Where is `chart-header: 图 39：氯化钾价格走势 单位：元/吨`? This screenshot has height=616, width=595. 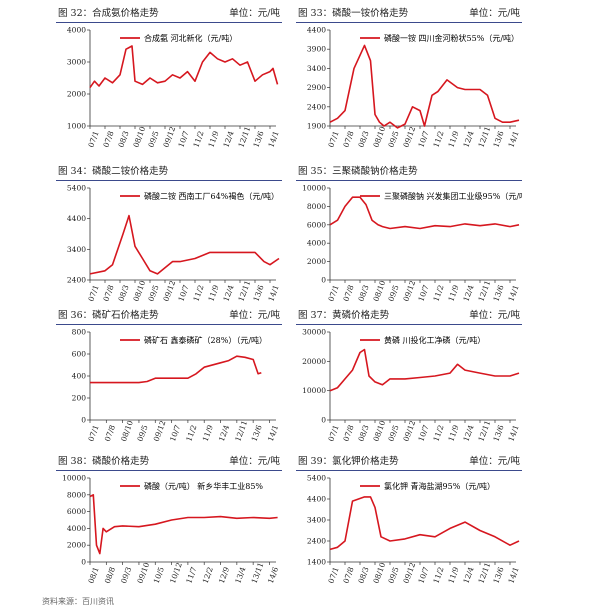
chart-header: 图 39：氯化钾价格走势 单位：元/吨 is located at coordinates (409, 462).